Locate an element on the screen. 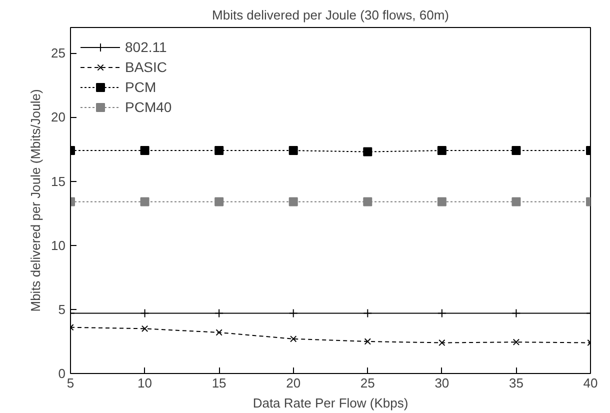 This screenshot has width=610, height=413. y-tick-label: 15 is located at coordinates (58, 181).